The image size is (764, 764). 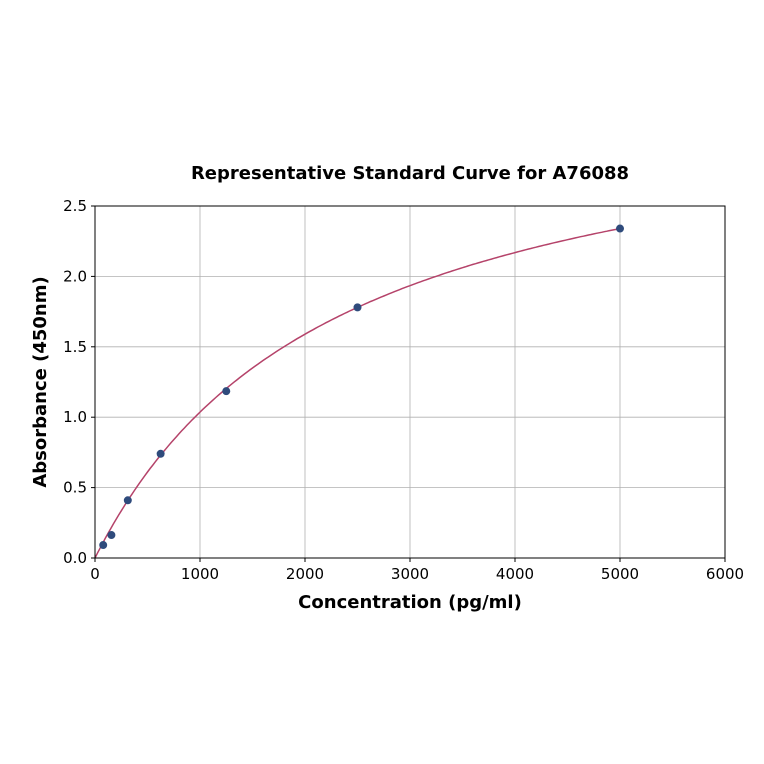 I want to click on y-tick-label: 0.5, so click(x=75, y=488).